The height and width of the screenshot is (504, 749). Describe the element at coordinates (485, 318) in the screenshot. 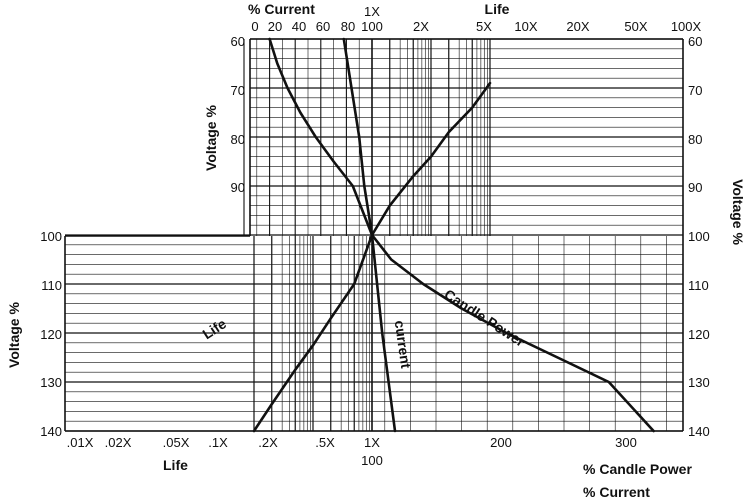

I see `candle-power-curve-label: Candle Power` at that location.